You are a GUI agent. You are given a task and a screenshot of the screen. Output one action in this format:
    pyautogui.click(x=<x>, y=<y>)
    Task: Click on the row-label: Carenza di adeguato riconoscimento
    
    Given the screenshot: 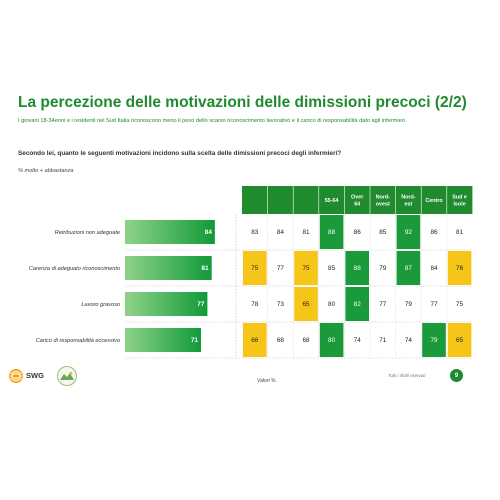 What is the action you would take?
    pyautogui.click(x=74, y=269)
    